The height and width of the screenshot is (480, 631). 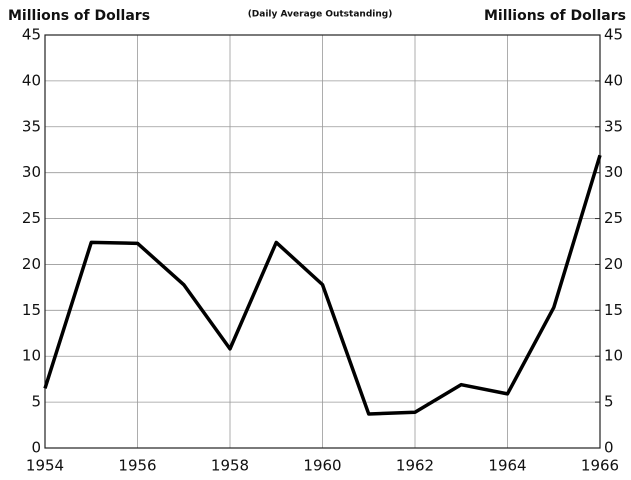 I want to click on x-tick-label: 1956, so click(x=137, y=466).